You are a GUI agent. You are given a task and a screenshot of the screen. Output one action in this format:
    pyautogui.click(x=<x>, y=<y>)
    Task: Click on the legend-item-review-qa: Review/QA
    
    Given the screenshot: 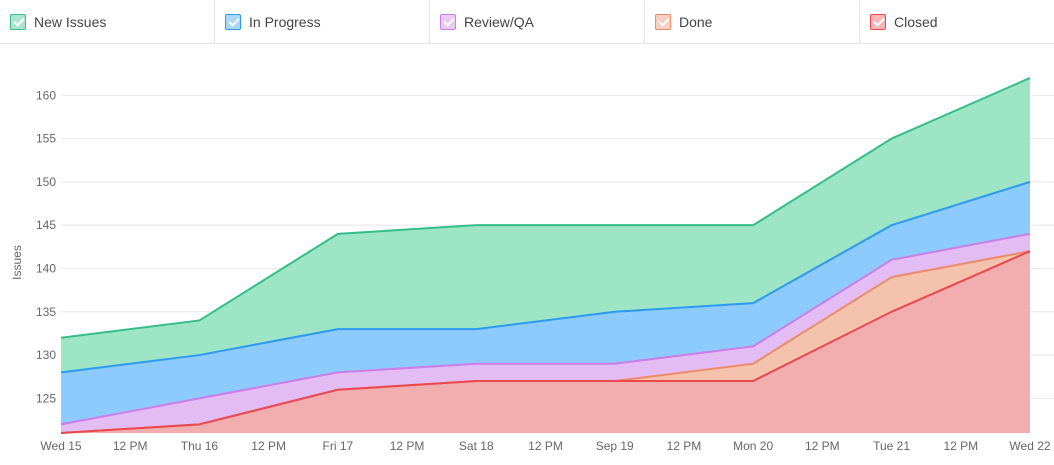 What is the action you would take?
    pyautogui.click(x=537, y=22)
    